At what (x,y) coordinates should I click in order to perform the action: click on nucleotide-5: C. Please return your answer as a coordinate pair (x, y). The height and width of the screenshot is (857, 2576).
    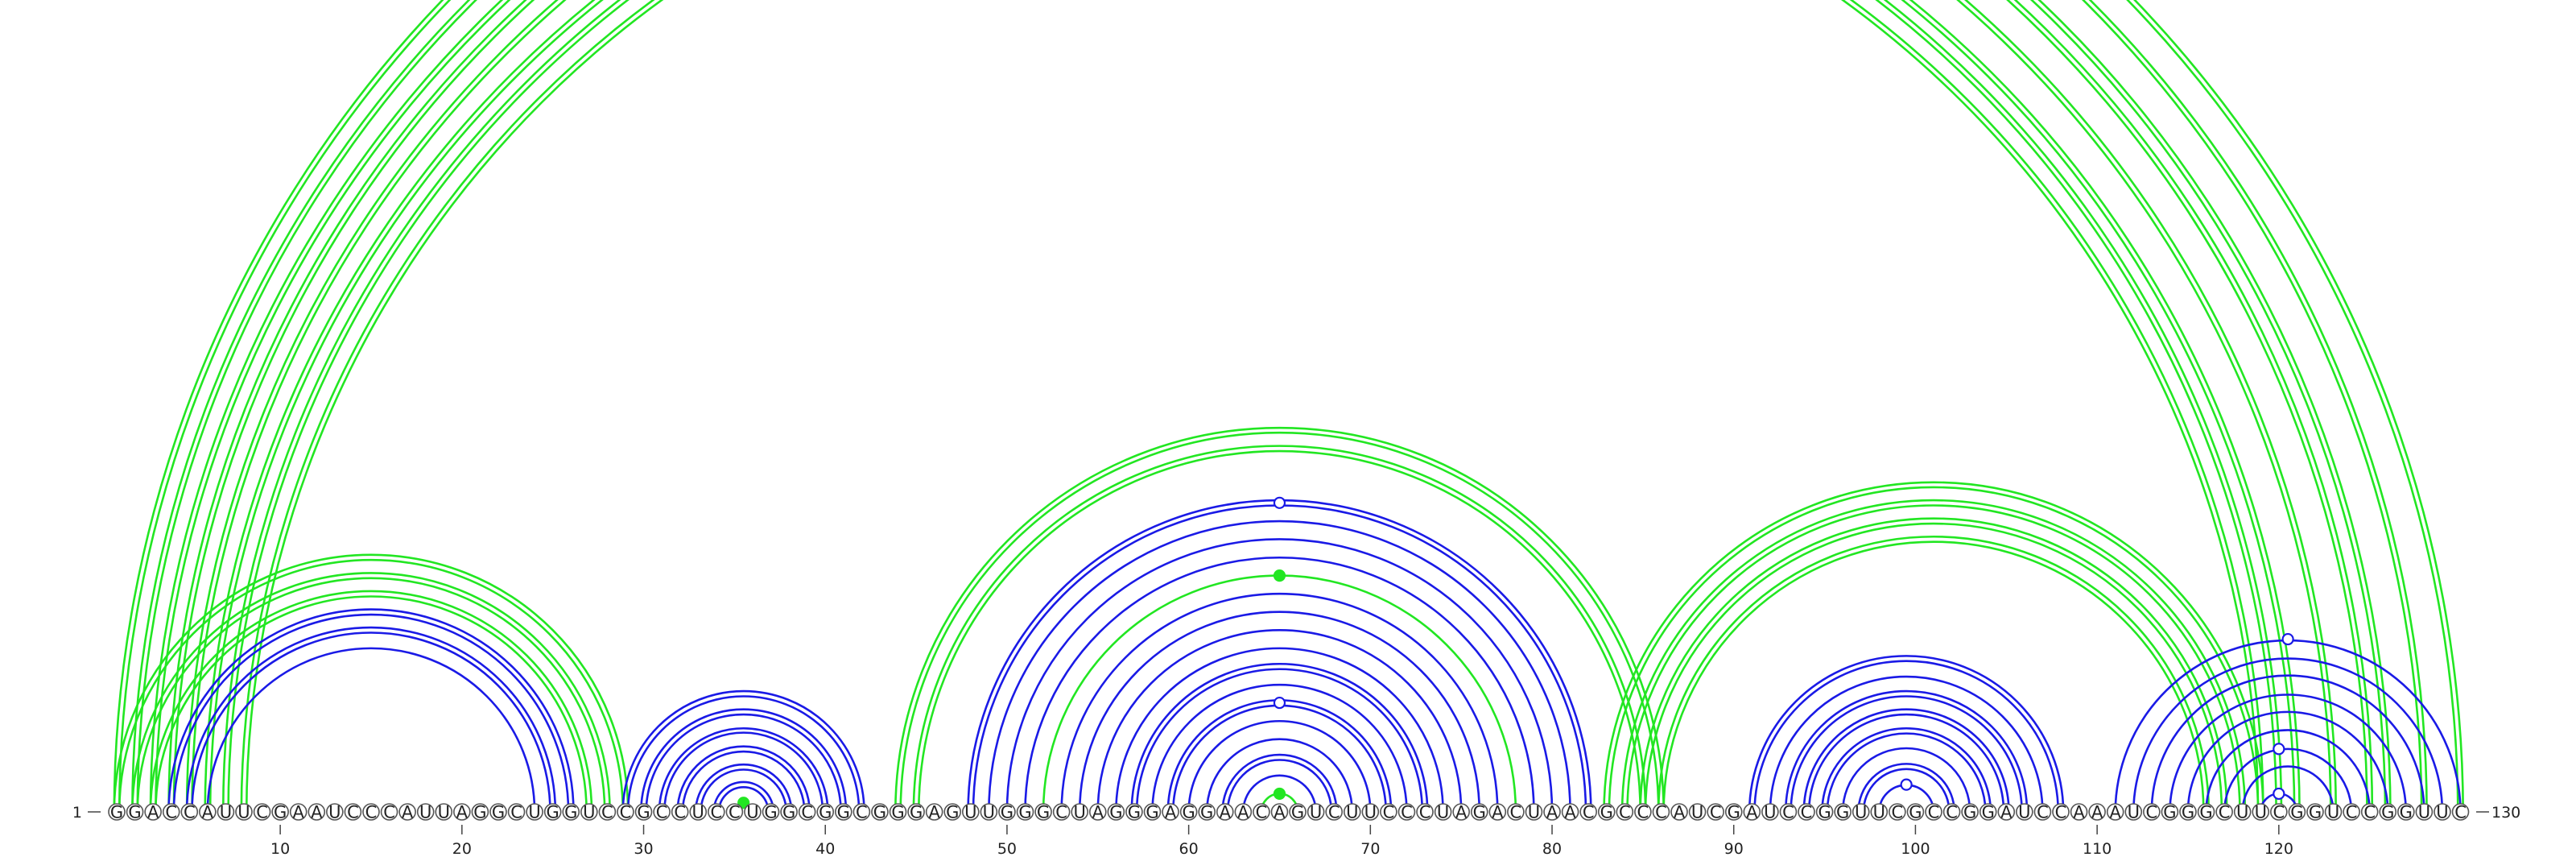
    Looking at the image, I should click on (189, 812).